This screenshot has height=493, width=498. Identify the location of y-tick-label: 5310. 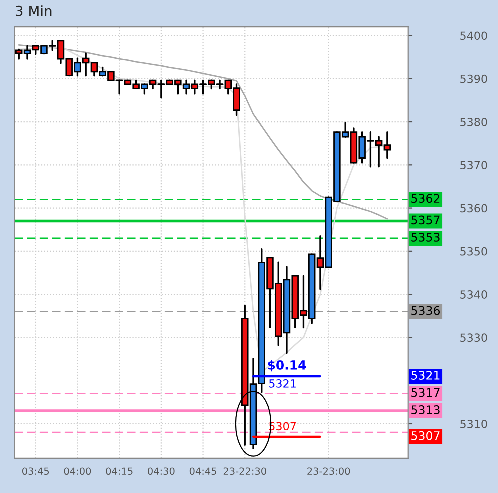
(474, 424).